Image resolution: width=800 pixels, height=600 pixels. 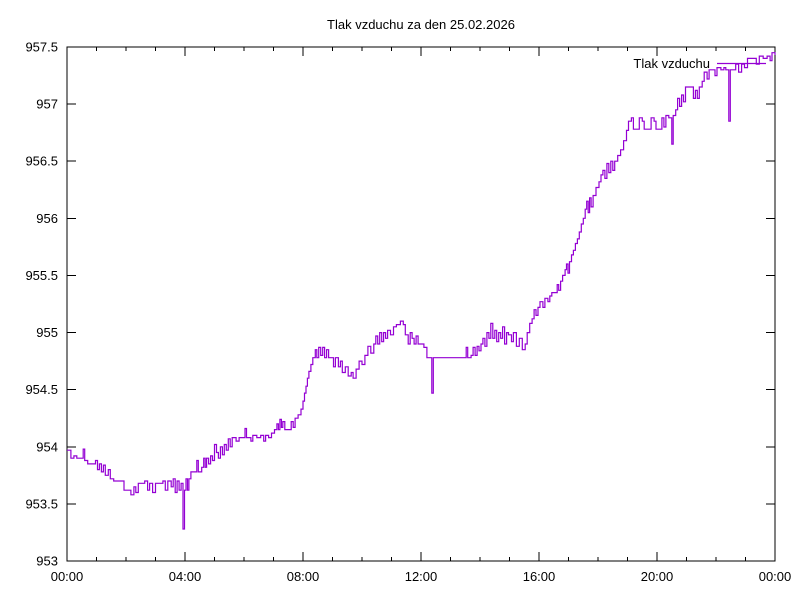 What do you see at coordinates (421, 24) in the screenshot?
I see `chart-title: Tlak vzduchu za den 25.02.2026` at bounding box center [421, 24].